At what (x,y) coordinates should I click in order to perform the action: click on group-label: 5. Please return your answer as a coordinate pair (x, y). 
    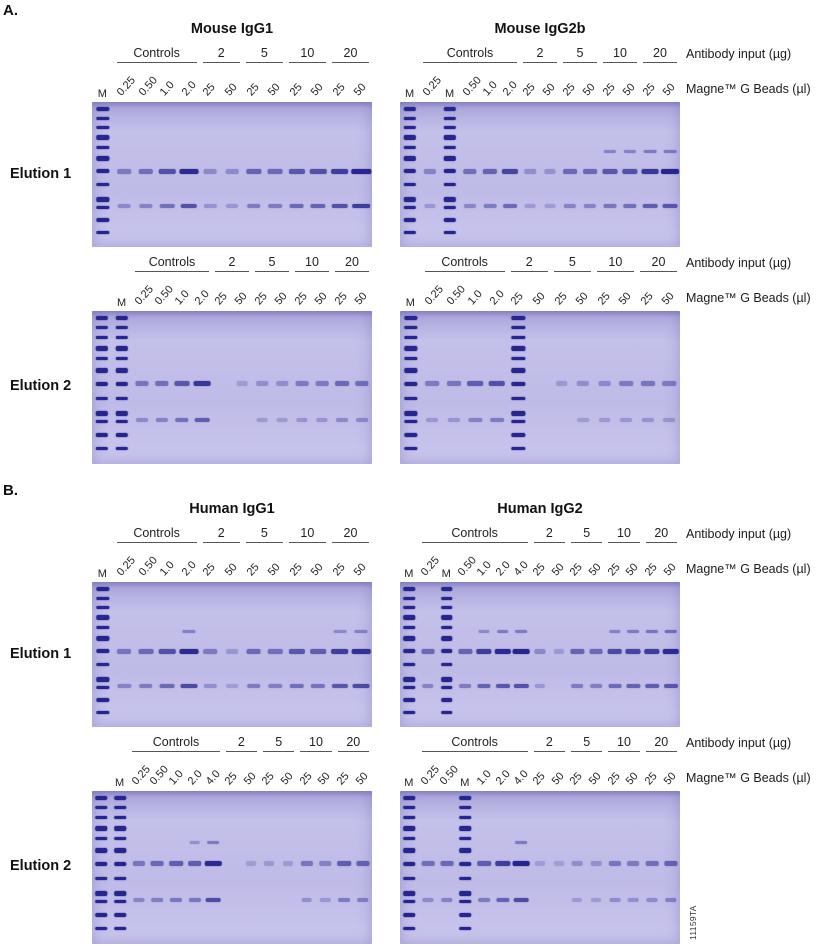
    Looking at the image, I should click on (579, 54).